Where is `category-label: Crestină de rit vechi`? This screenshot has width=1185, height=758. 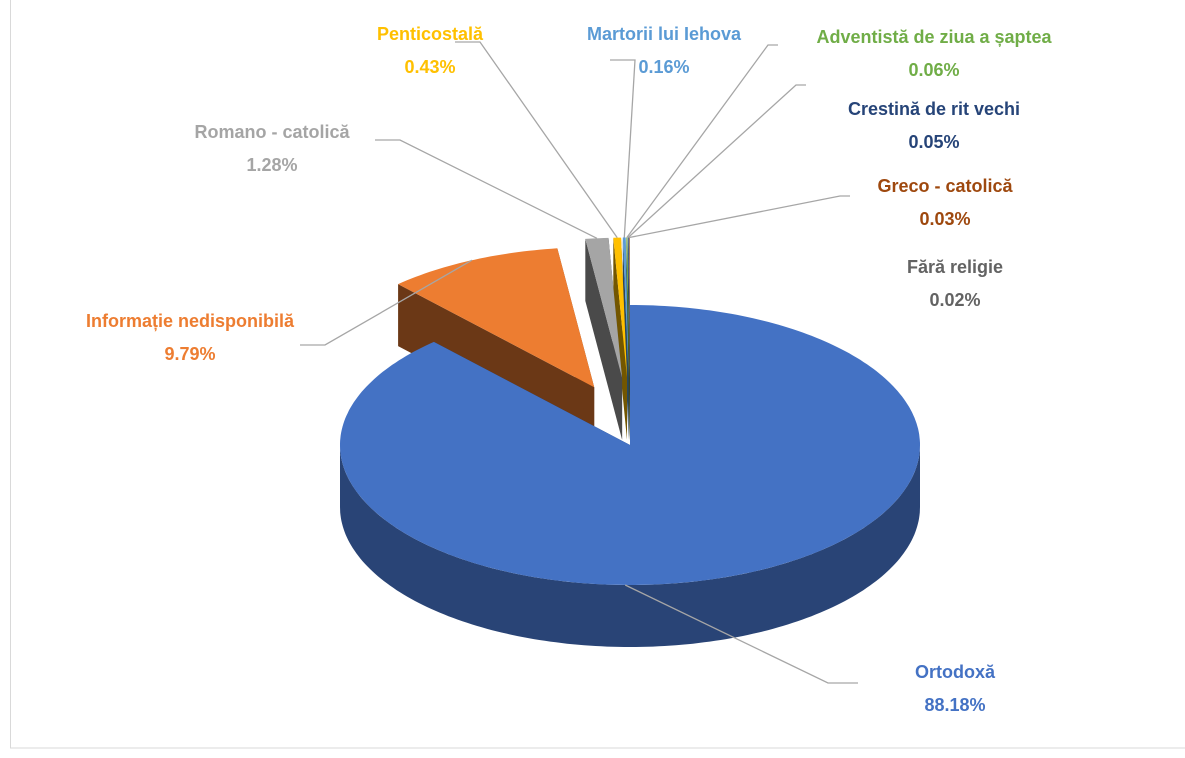 category-label: Crestină de rit vechi is located at coordinates (934, 109).